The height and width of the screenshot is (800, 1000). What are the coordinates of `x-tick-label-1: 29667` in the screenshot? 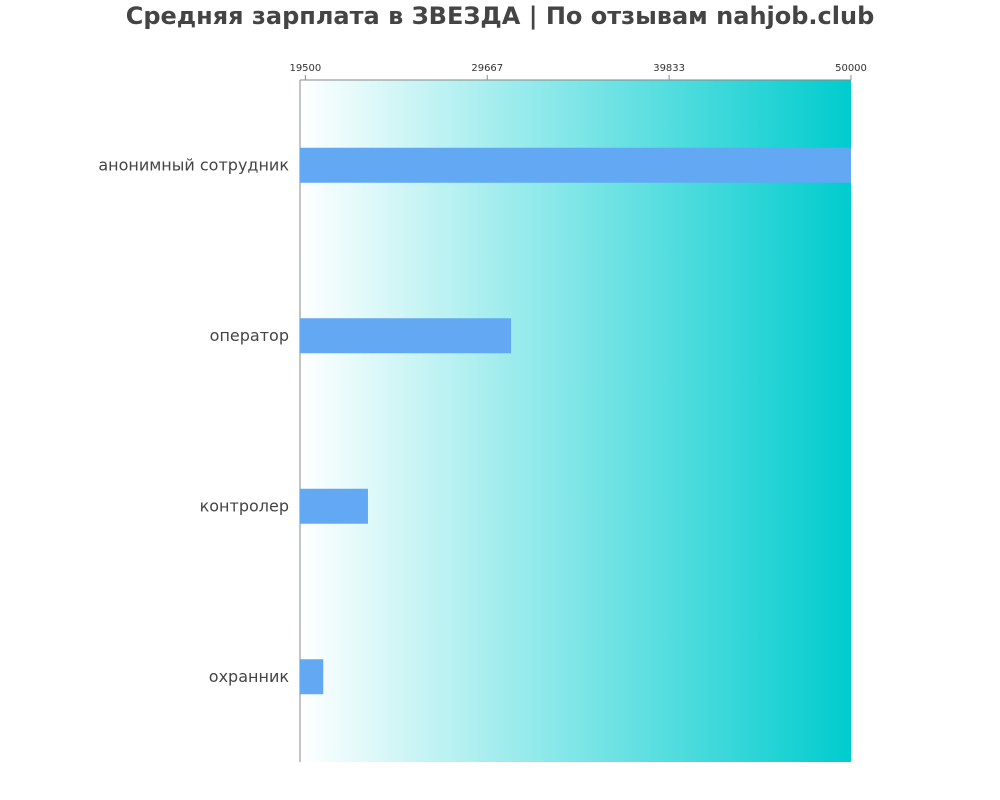 It's located at (487, 68).